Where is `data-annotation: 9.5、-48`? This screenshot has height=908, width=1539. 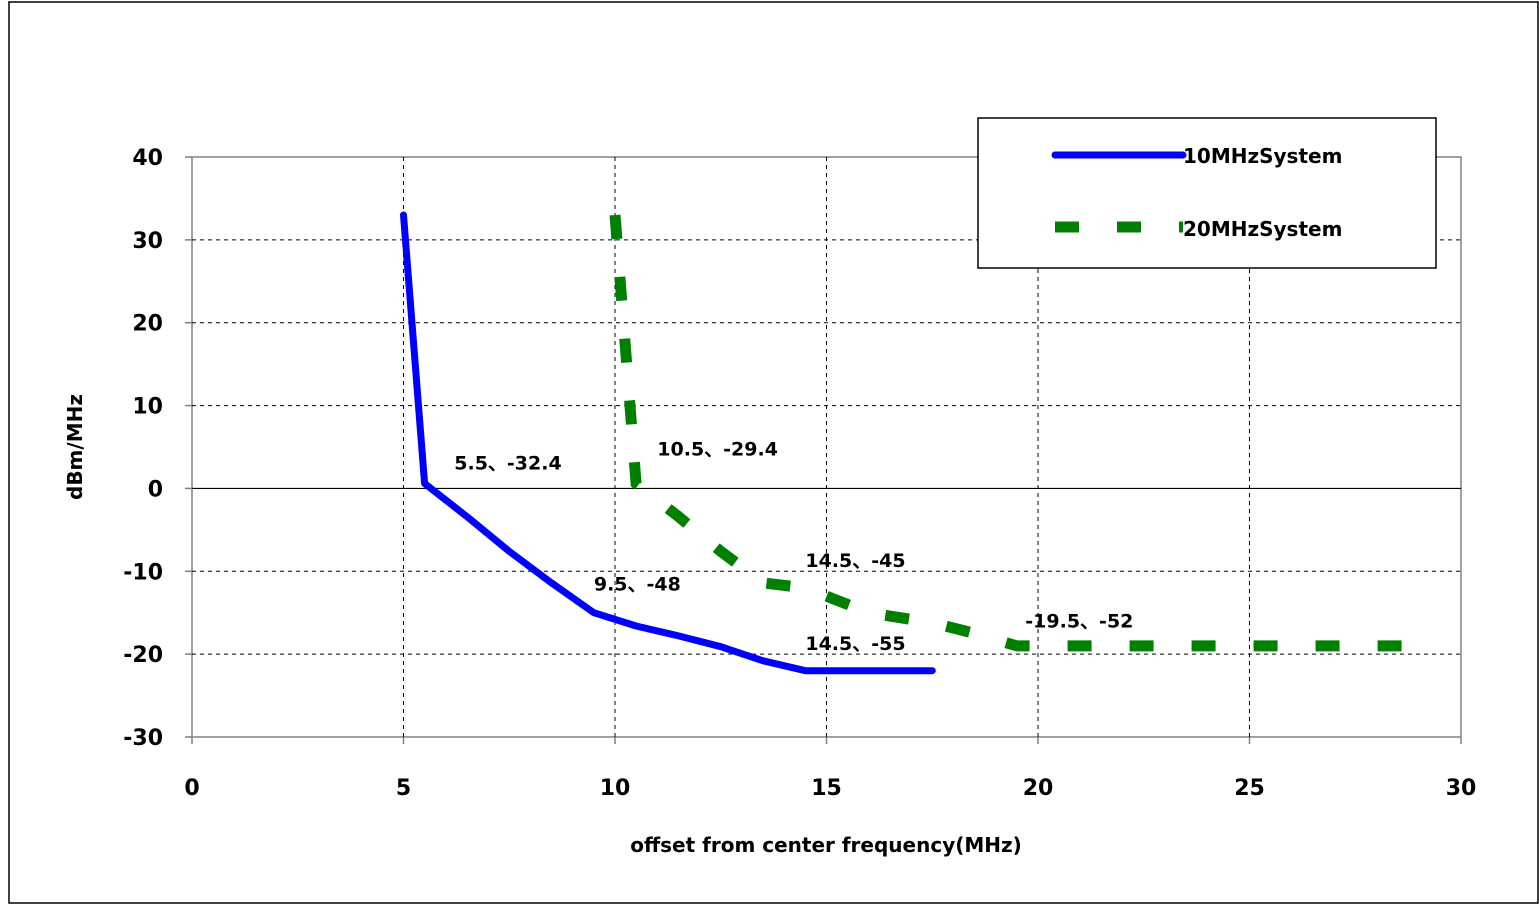 data-annotation: 9.5、-48 is located at coordinates (637, 584).